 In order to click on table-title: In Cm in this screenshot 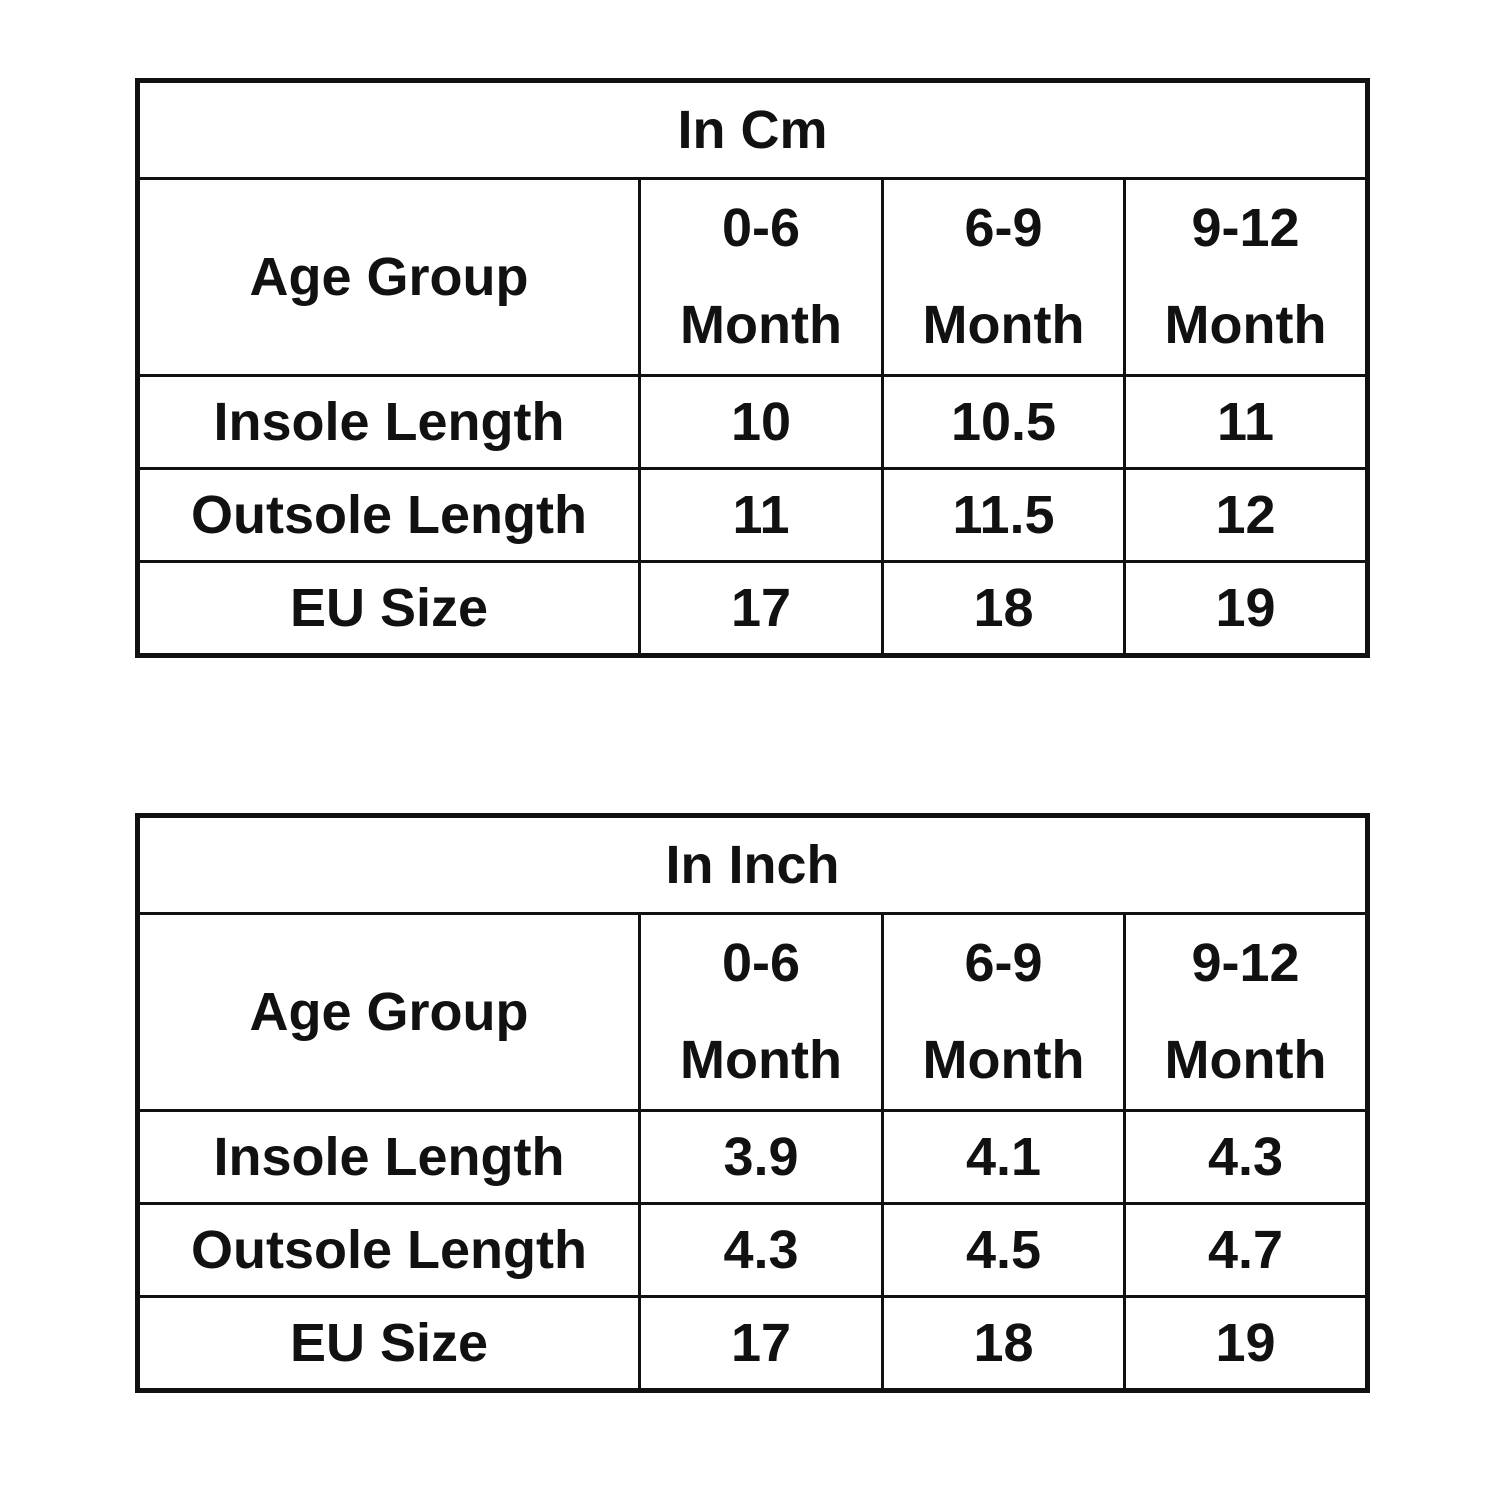, I will do `click(752, 129)`.